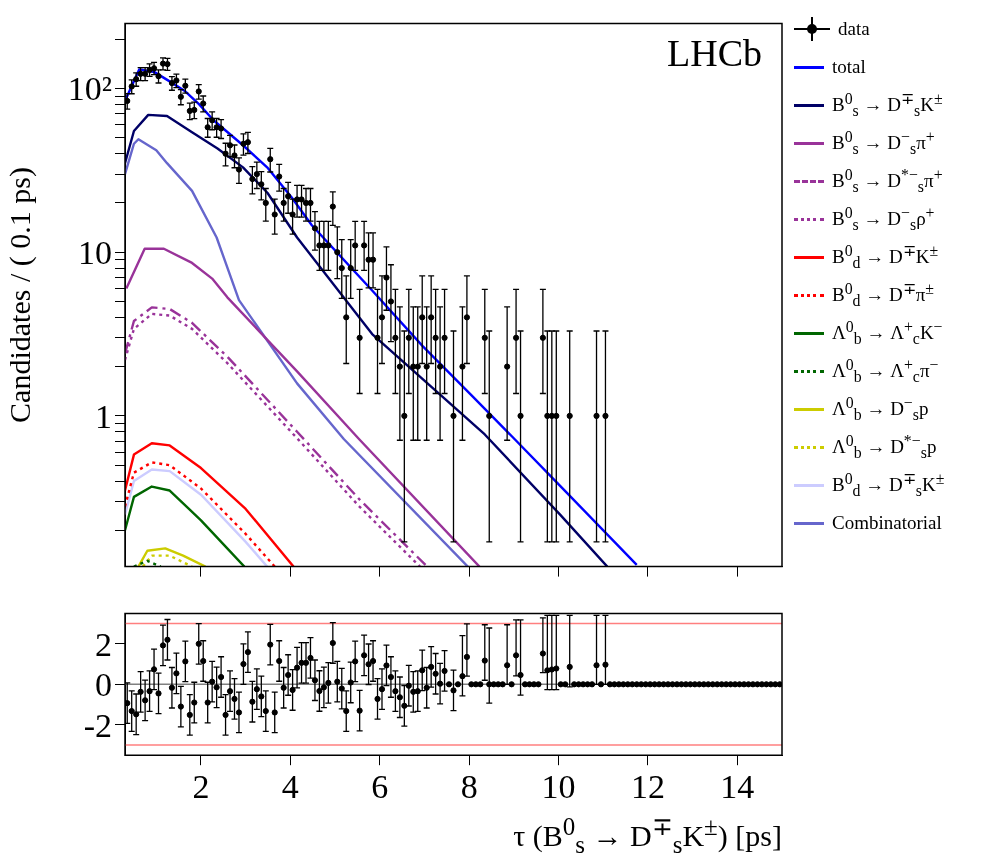  What do you see at coordinates (883, 143) in the screenshot?
I see `legend-label: B$^{0}$$_{s}$ → D$^{−}$$_{s}$π$^{+}$` at bounding box center [883, 143].